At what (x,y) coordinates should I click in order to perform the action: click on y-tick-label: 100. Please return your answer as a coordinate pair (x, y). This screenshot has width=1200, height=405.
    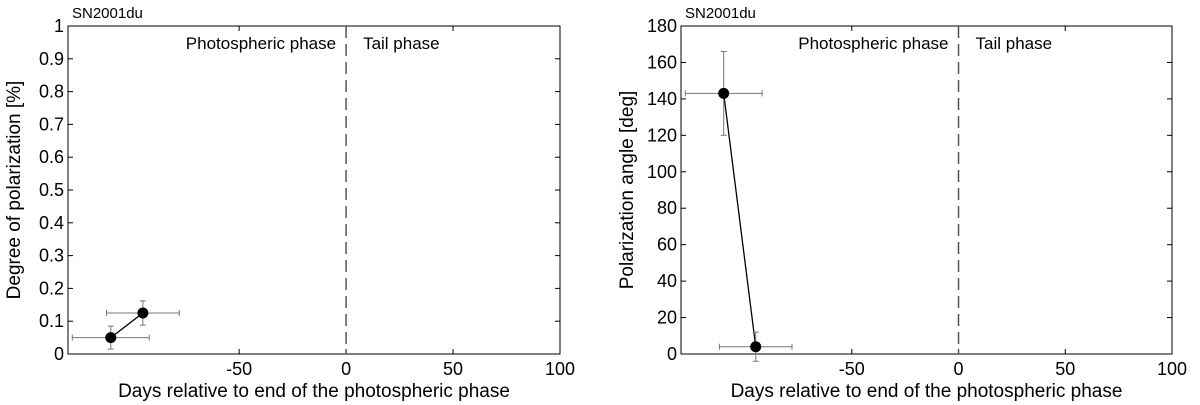
    Looking at the image, I should click on (662, 172).